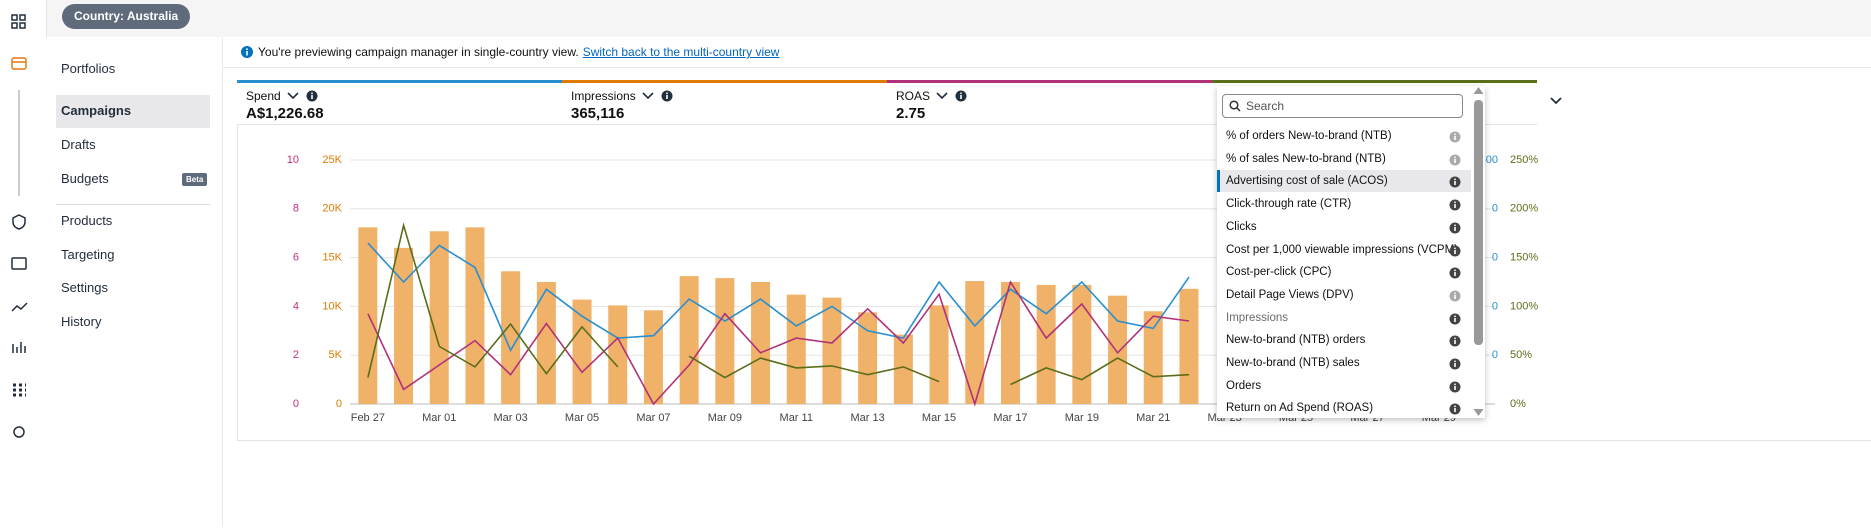 The width and height of the screenshot is (1871, 532). What do you see at coordinates (399, 102) in the screenshot?
I see `metric-card: Spend A$1,226.68` at bounding box center [399, 102].